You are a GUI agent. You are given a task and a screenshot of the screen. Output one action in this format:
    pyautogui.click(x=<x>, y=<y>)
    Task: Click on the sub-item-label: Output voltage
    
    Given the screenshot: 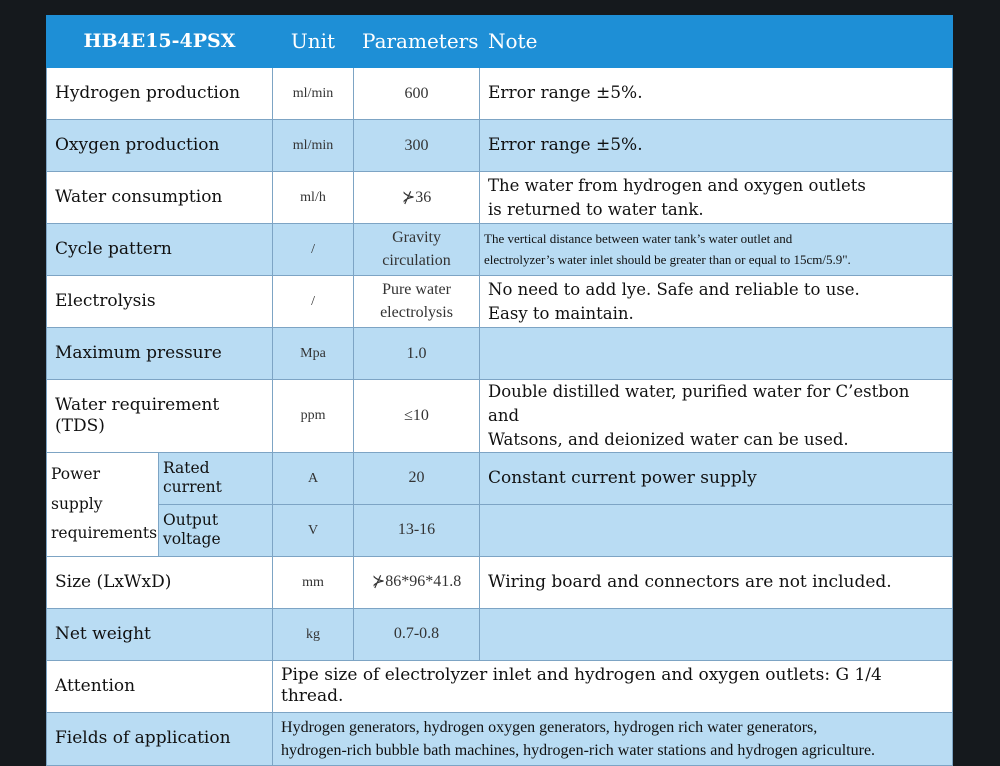 What is the action you would take?
    pyautogui.click(x=215, y=530)
    